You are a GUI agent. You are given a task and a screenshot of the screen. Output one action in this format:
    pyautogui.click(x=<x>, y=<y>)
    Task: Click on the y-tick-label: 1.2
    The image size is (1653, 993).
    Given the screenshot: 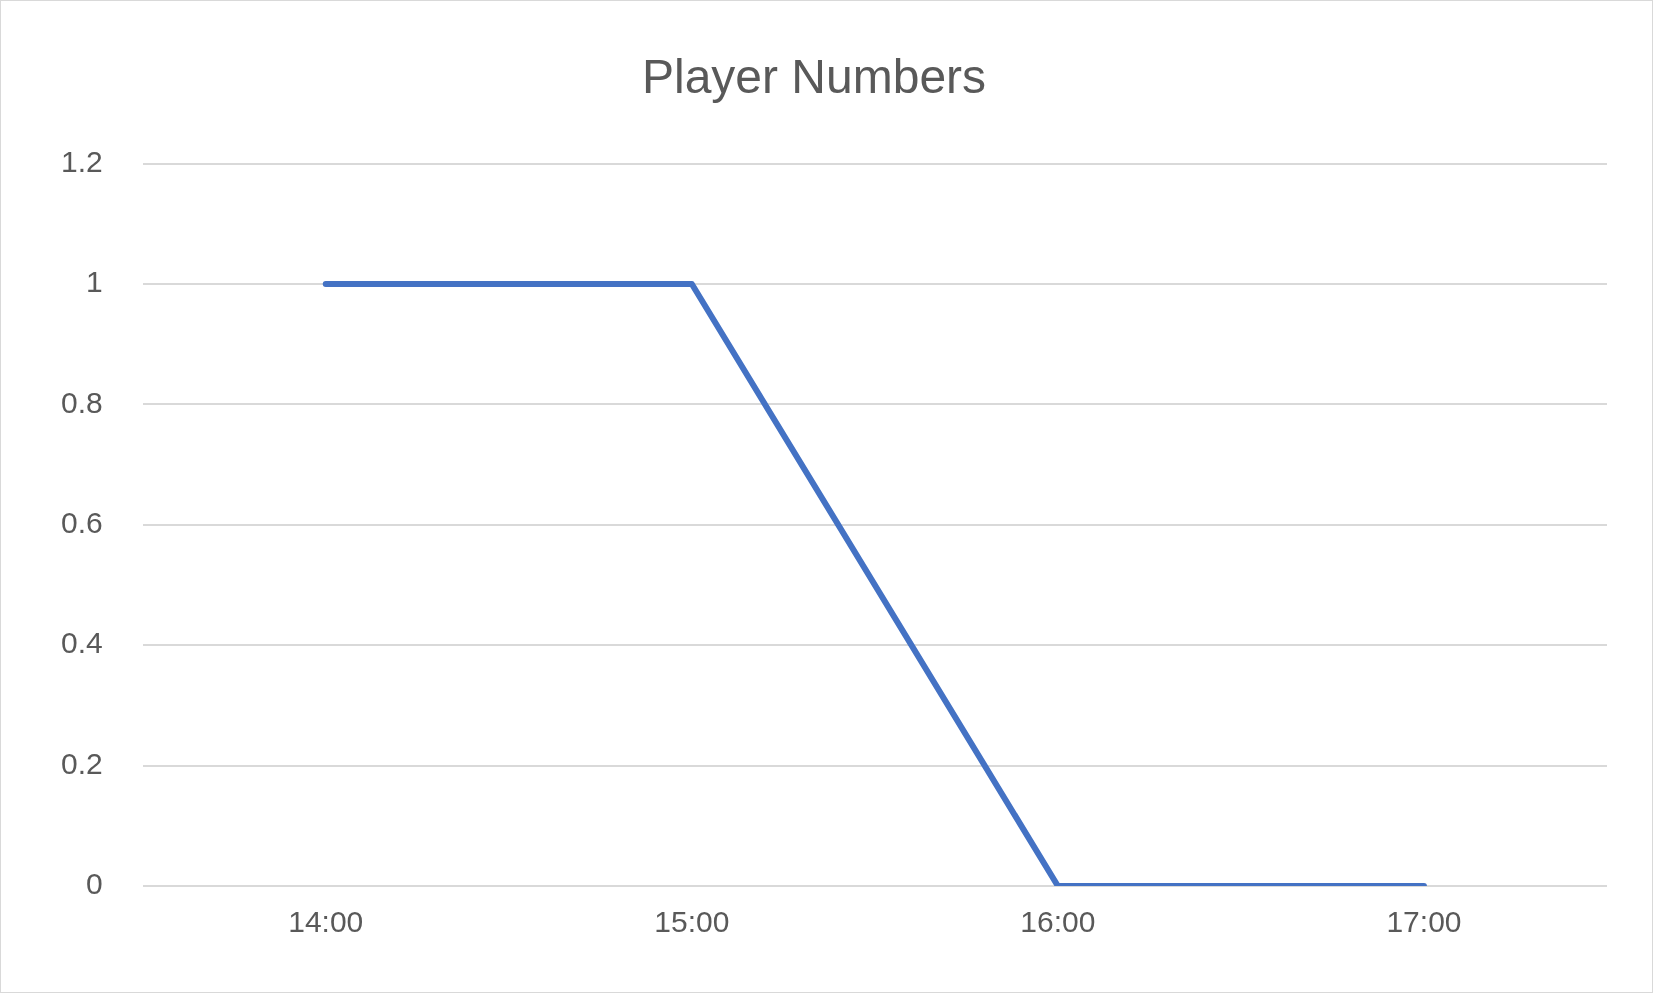 What is the action you would take?
    pyautogui.click(x=81, y=161)
    